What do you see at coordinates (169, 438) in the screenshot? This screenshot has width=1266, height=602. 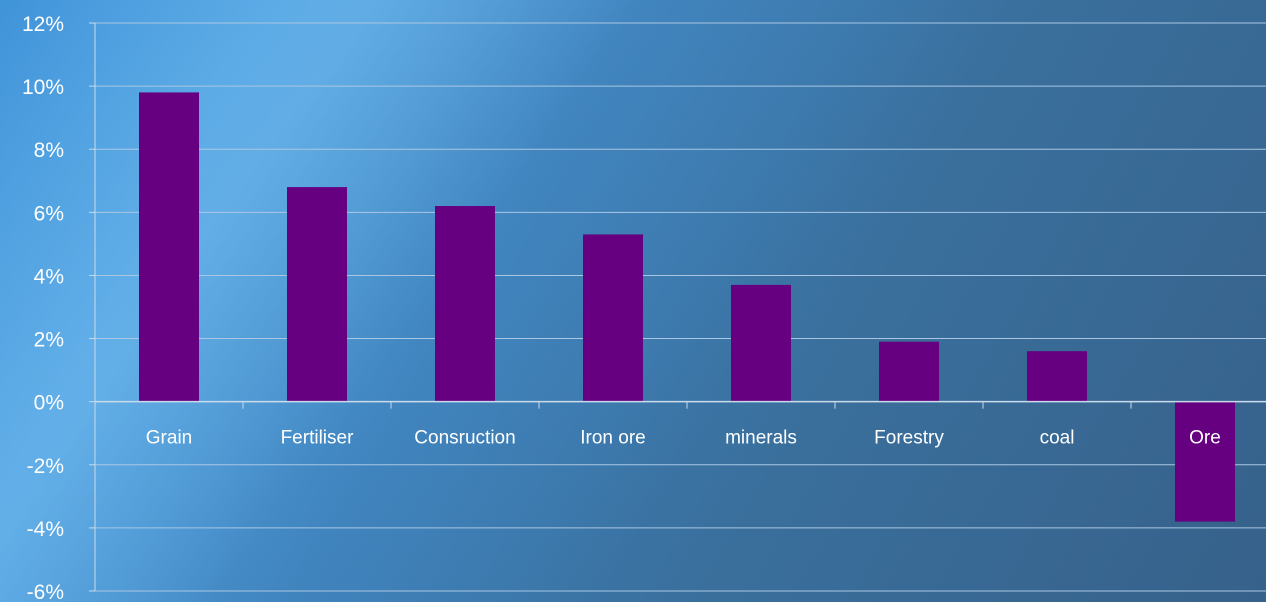 I see `x-tick-label: Grain` at bounding box center [169, 438].